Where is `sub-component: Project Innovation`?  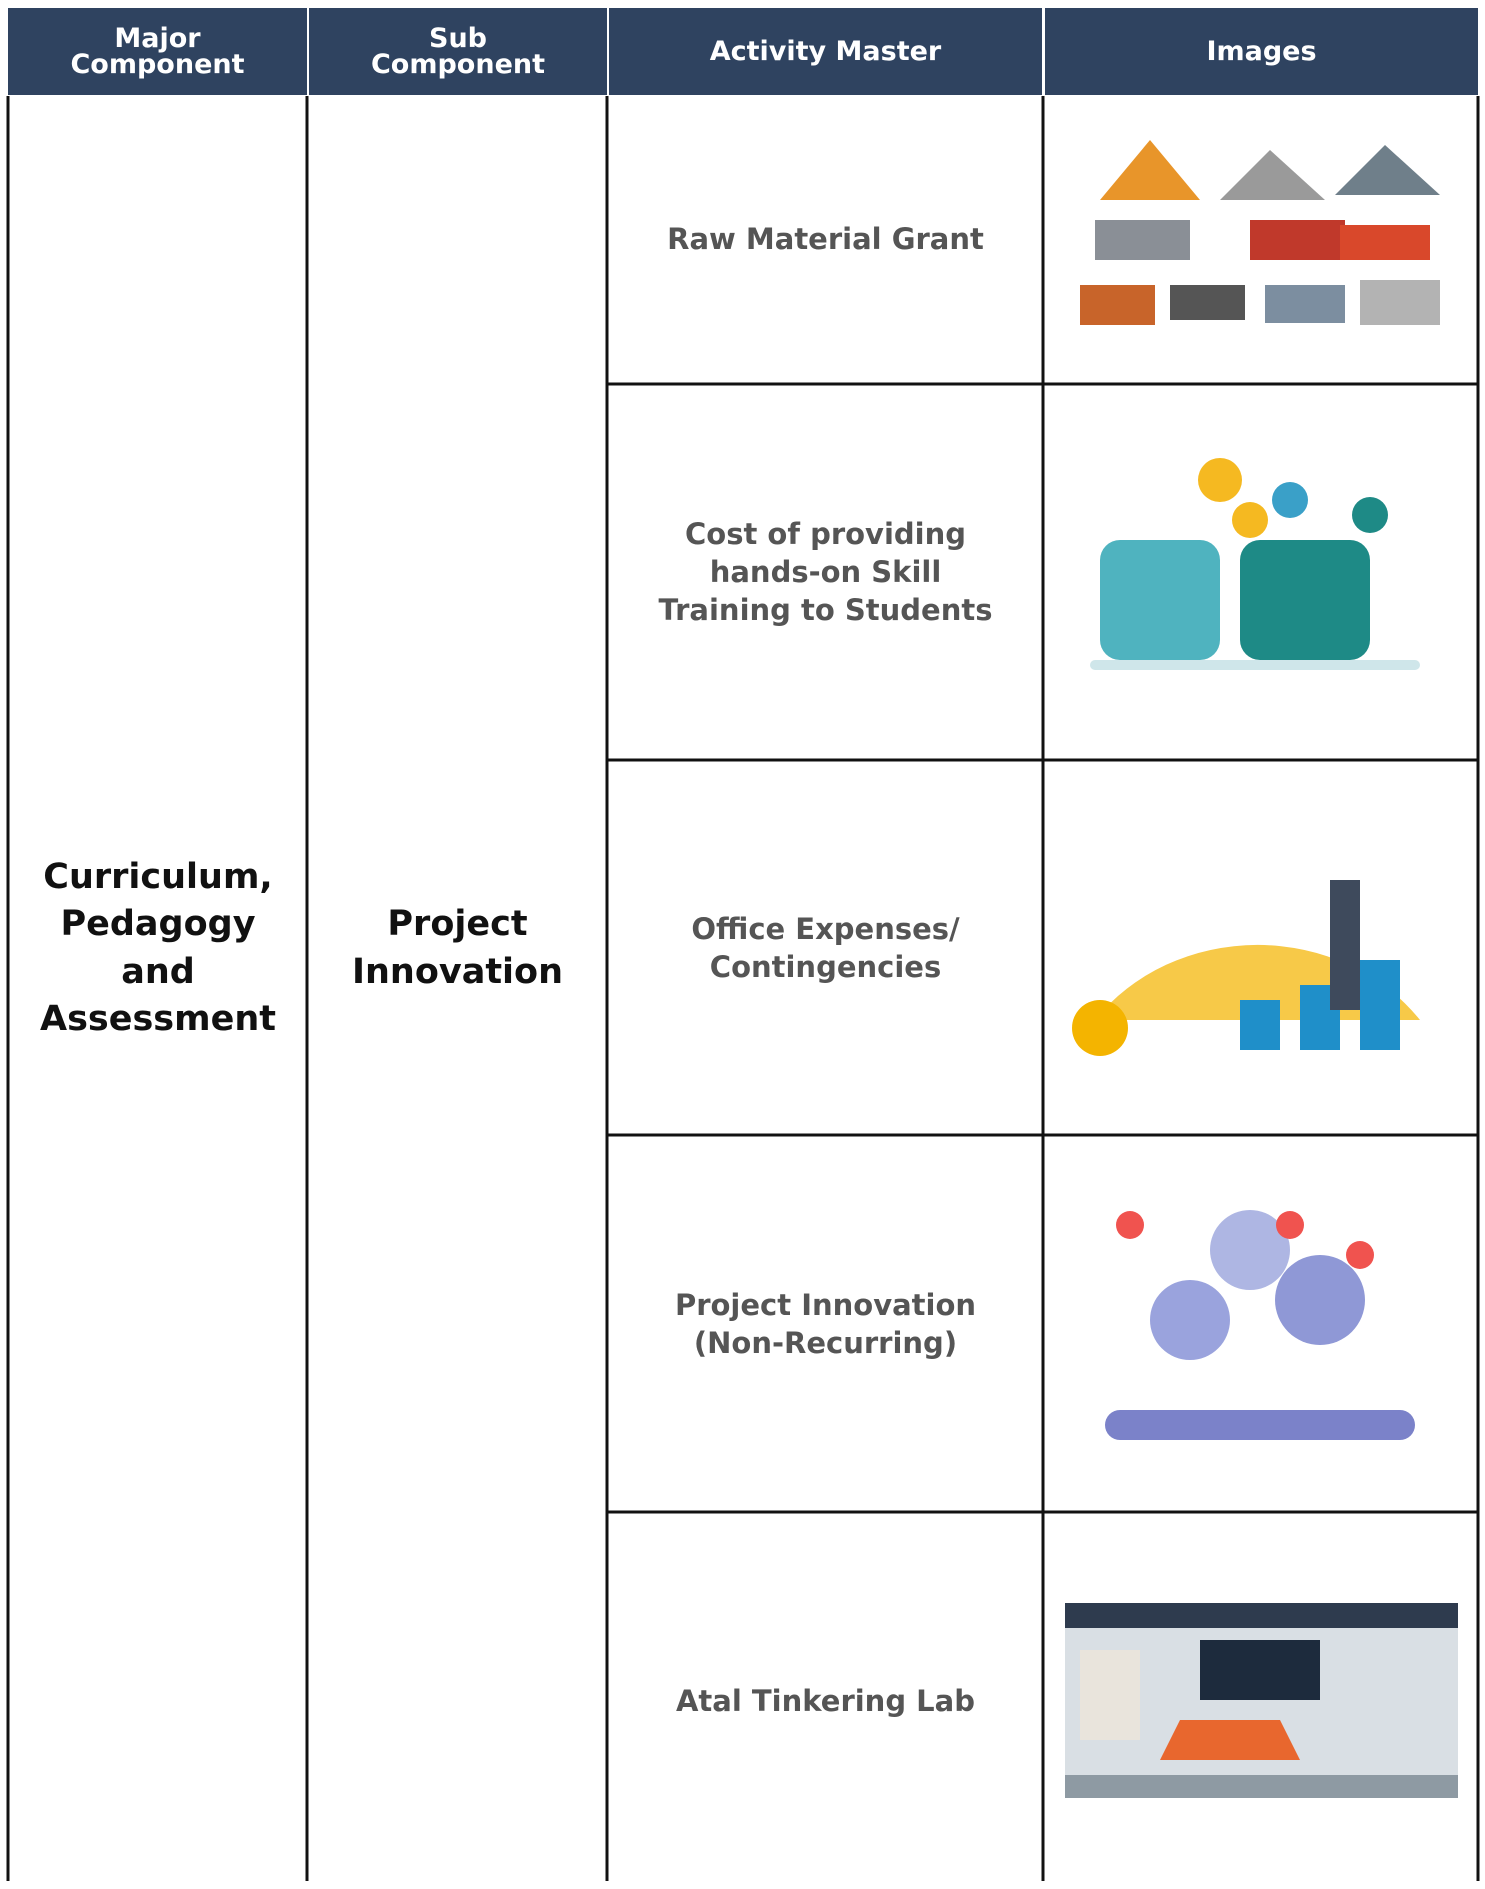 sub-component: Project Innovation is located at coordinates (457, 948).